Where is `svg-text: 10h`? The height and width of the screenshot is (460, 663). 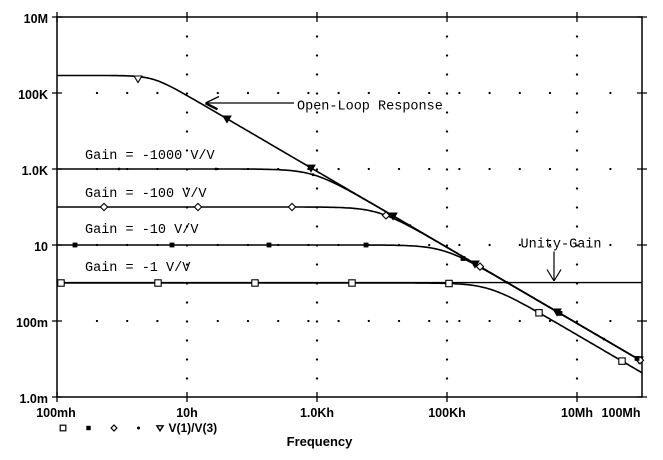
svg-text: 10h is located at coordinates (187, 413).